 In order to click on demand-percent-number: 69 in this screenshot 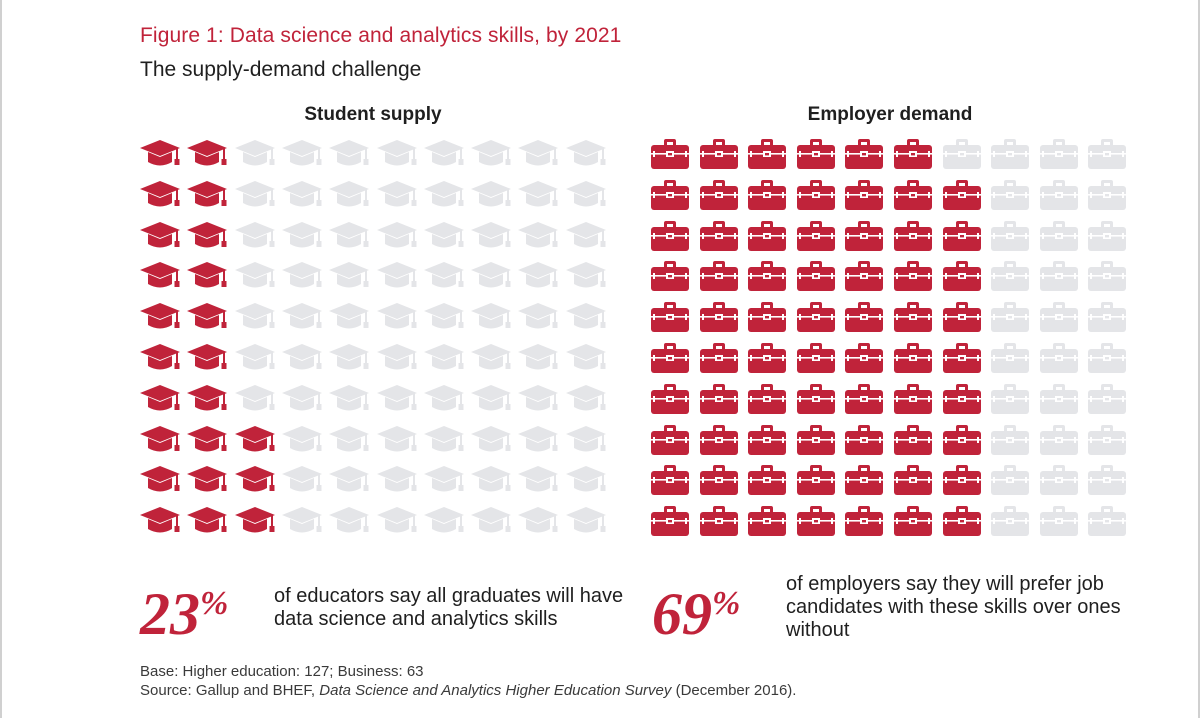, I will do `click(682, 614)`.